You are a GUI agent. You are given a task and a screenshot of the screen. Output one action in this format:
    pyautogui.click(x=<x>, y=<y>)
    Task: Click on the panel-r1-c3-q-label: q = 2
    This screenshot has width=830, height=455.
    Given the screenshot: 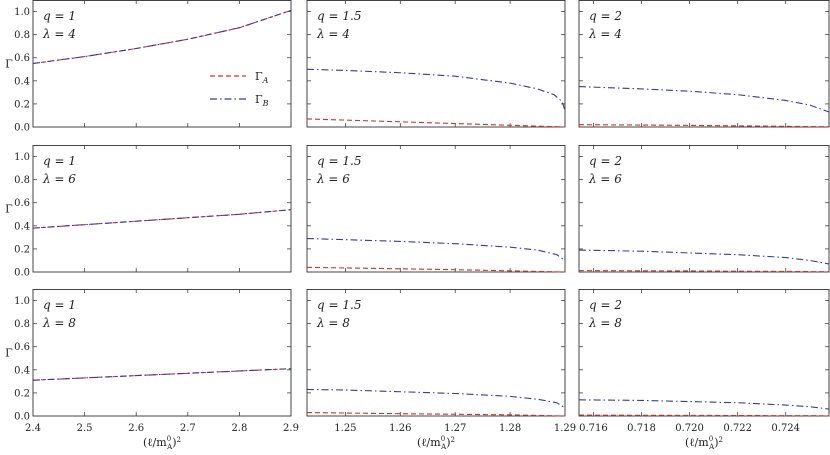 What is the action you would take?
    pyautogui.click(x=605, y=16)
    